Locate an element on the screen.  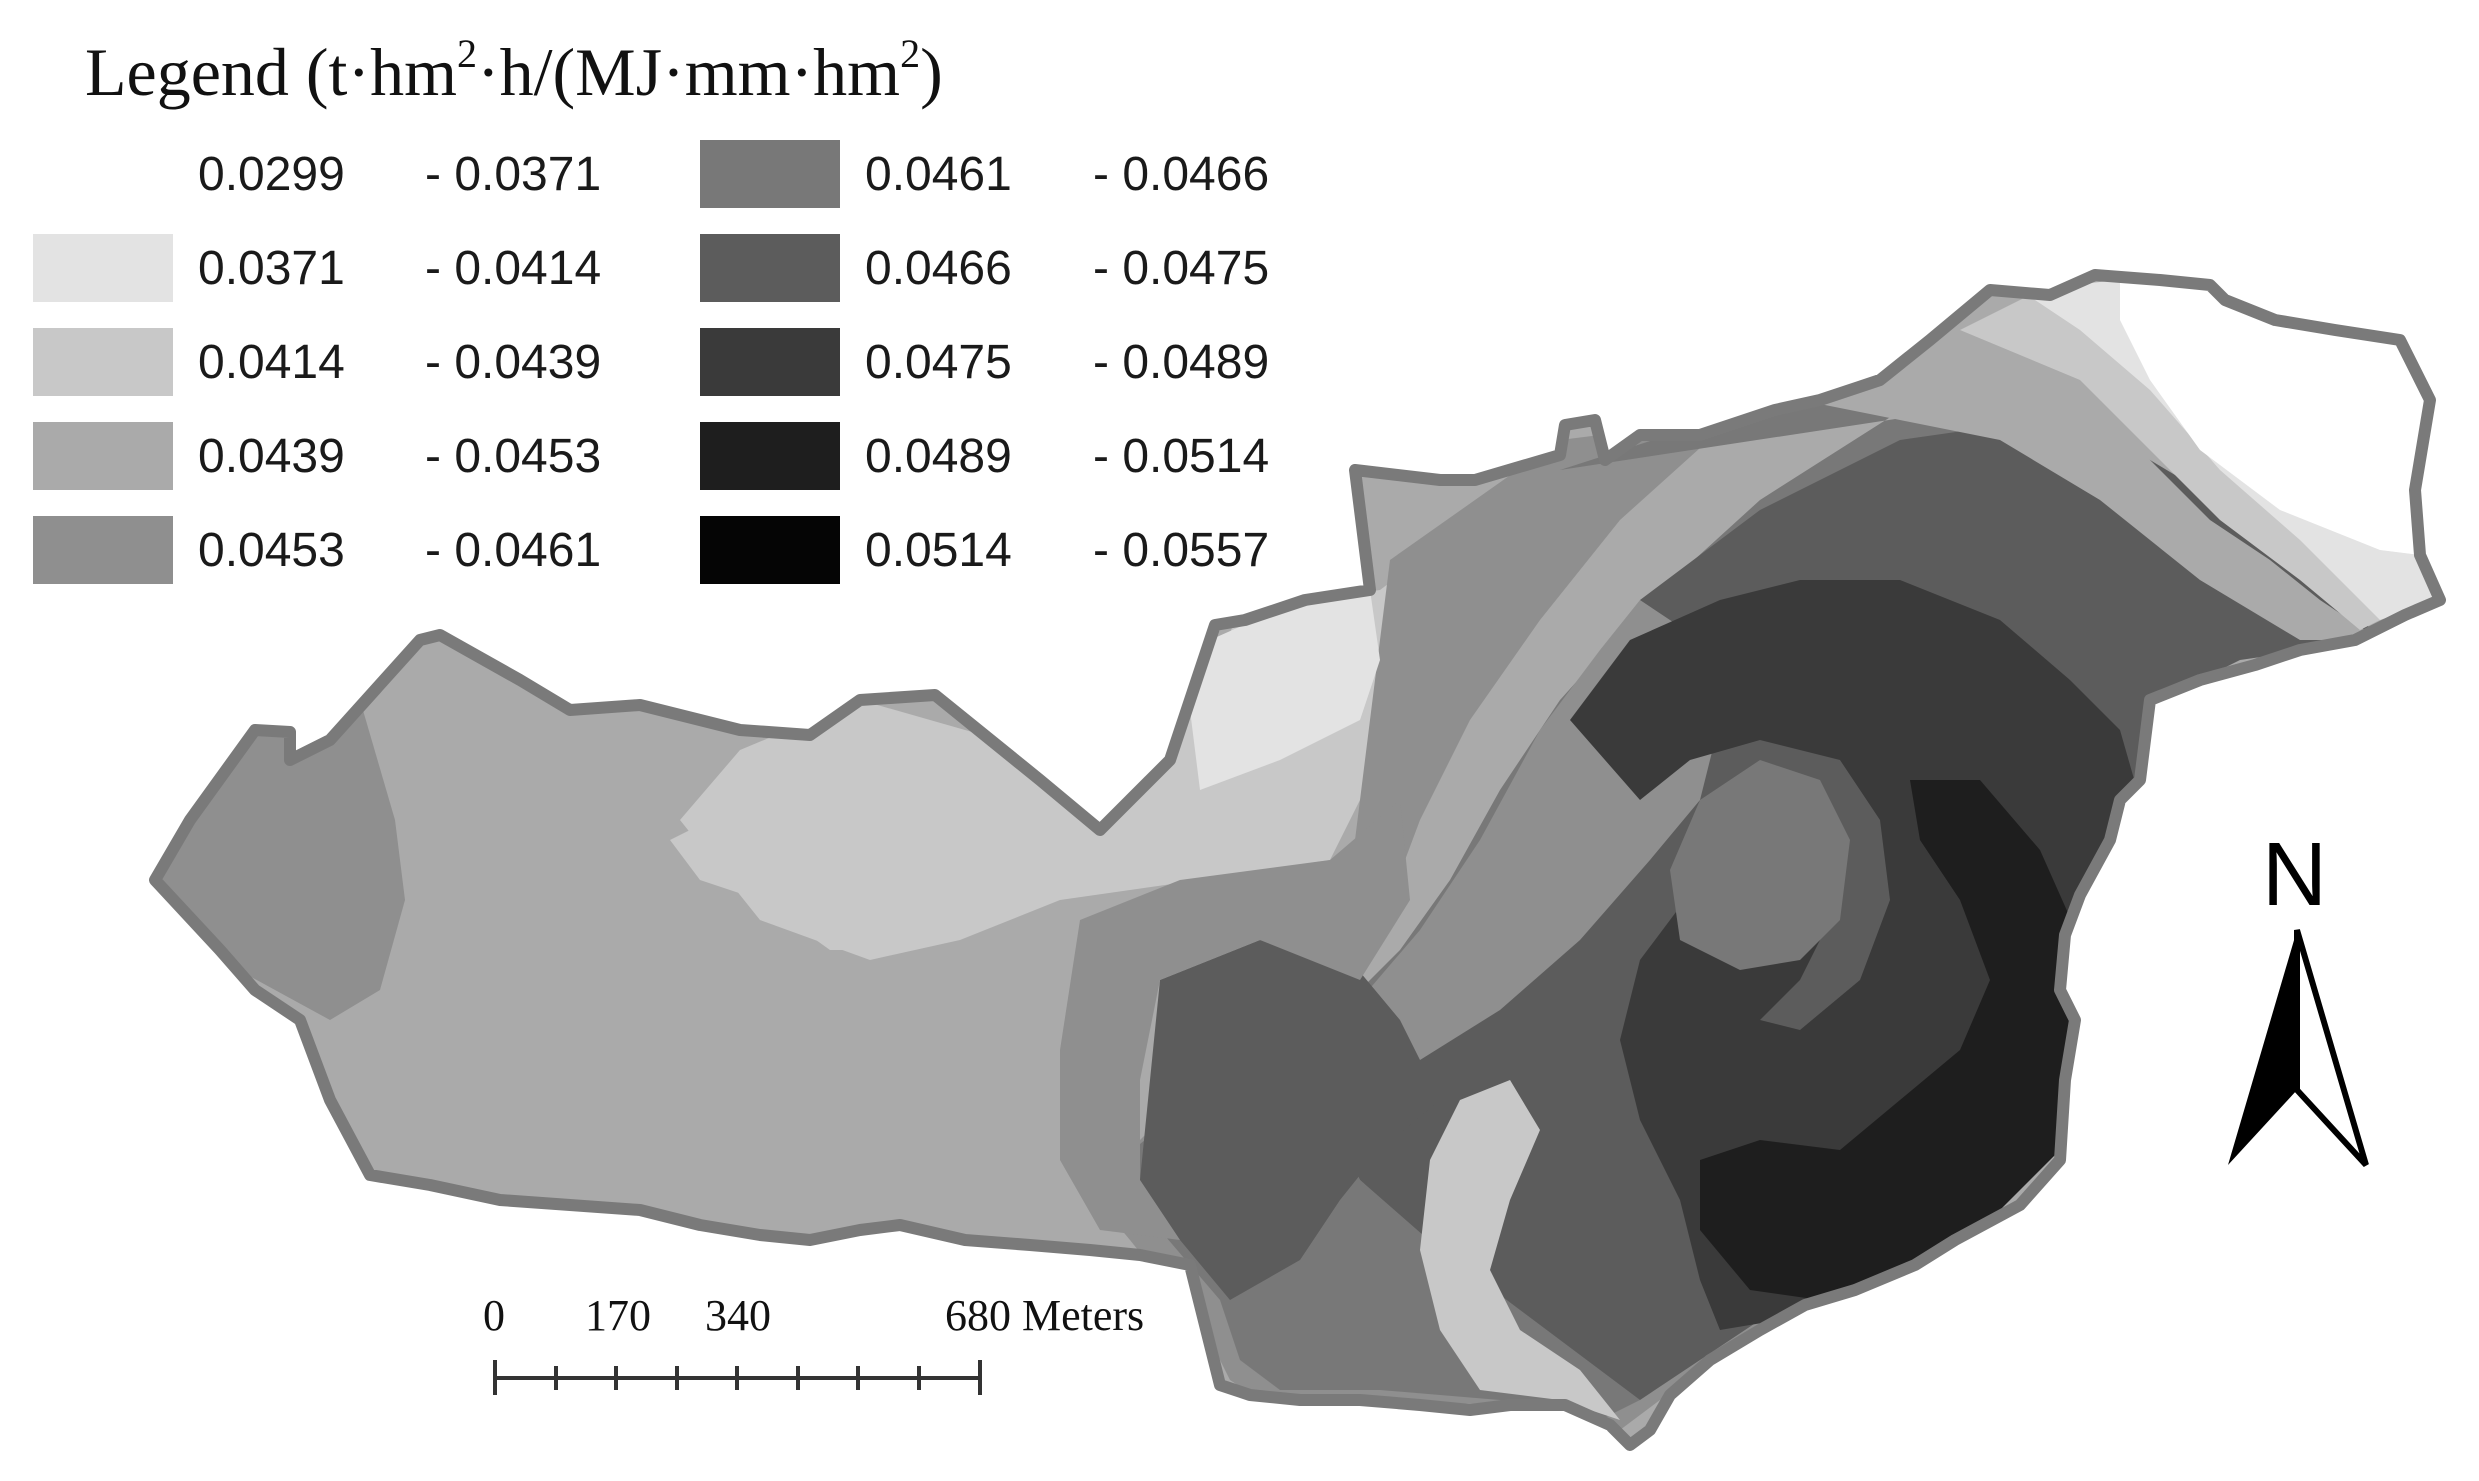
legend-to: - 0.0439 is located at coordinates (513, 362).